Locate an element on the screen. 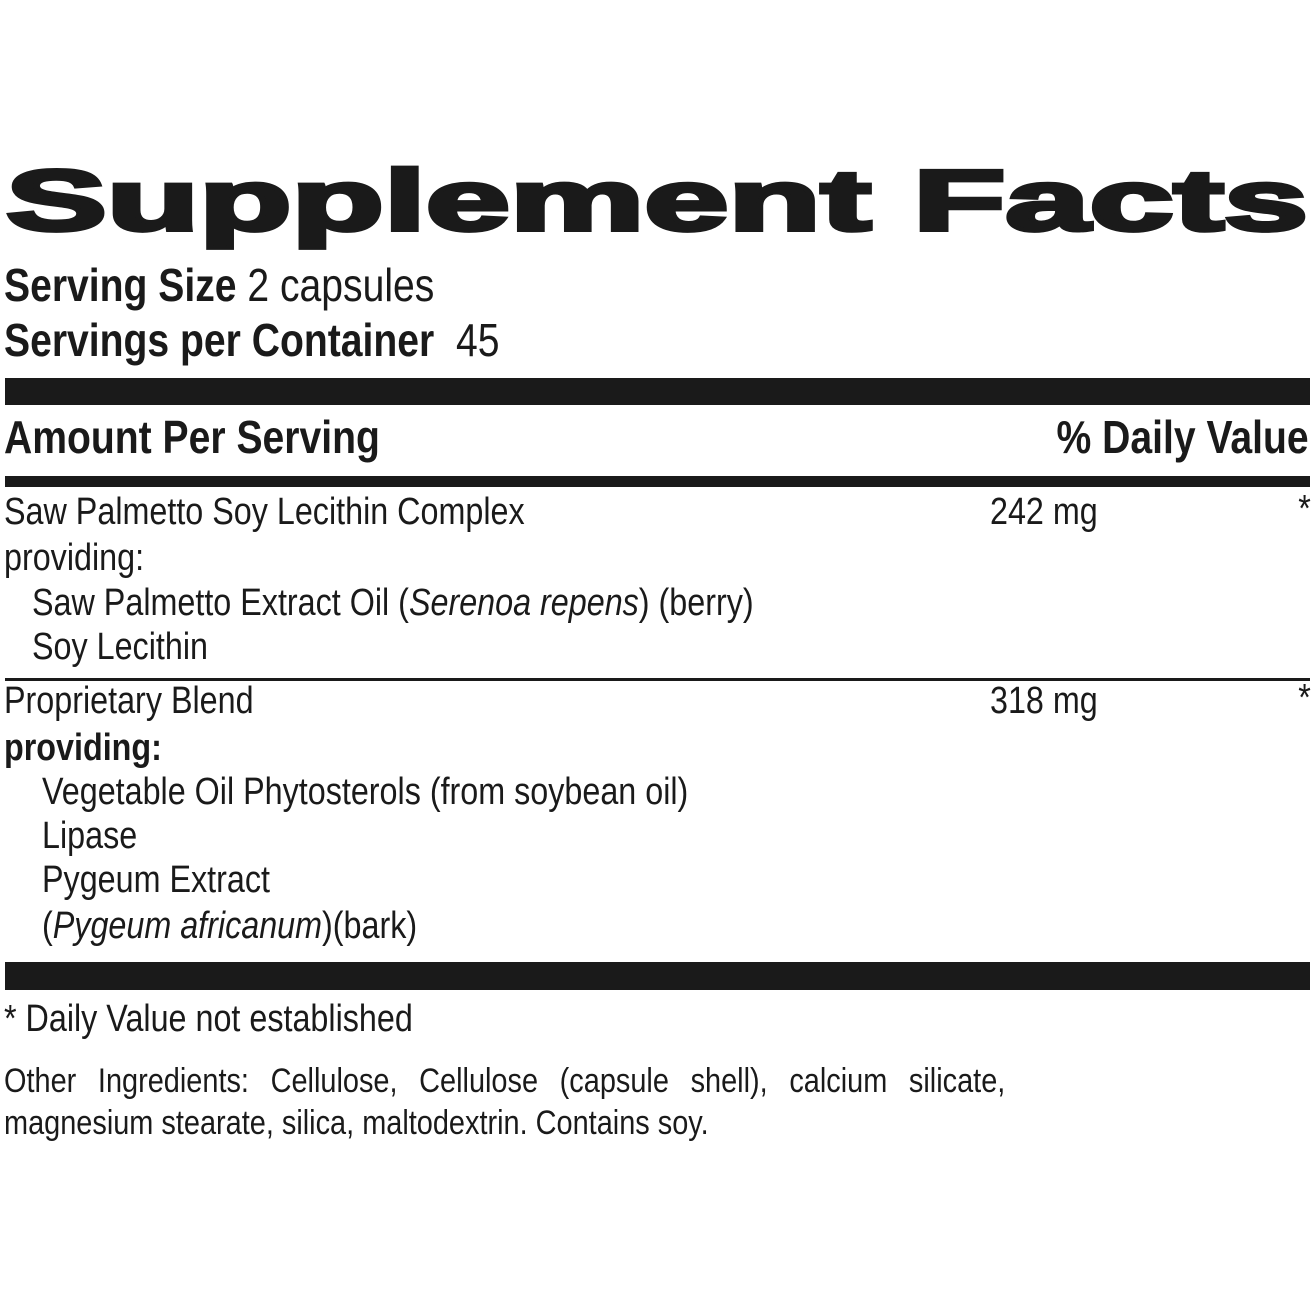 Image resolution: width=1315 pixels, height=1315 pixels. daily-value-label: % Daily Value is located at coordinates (1182, 437).